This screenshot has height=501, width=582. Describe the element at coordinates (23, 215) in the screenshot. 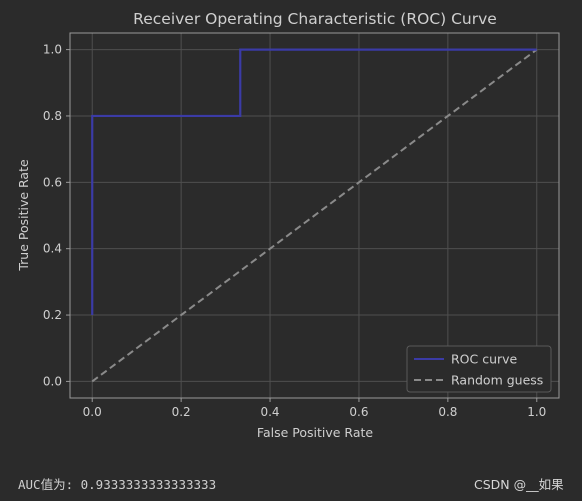

I see `y-axis-label: True Positive Rate` at that location.